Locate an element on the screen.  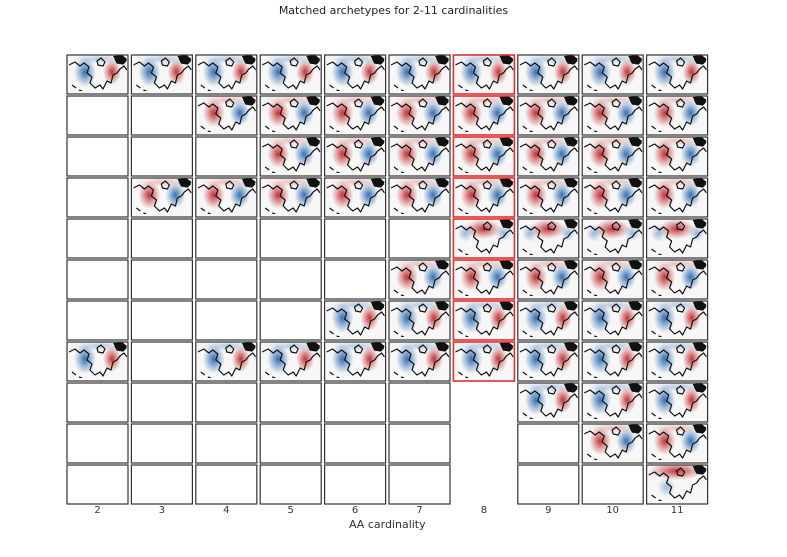
x-tick-label: 9 is located at coordinates (548, 510).